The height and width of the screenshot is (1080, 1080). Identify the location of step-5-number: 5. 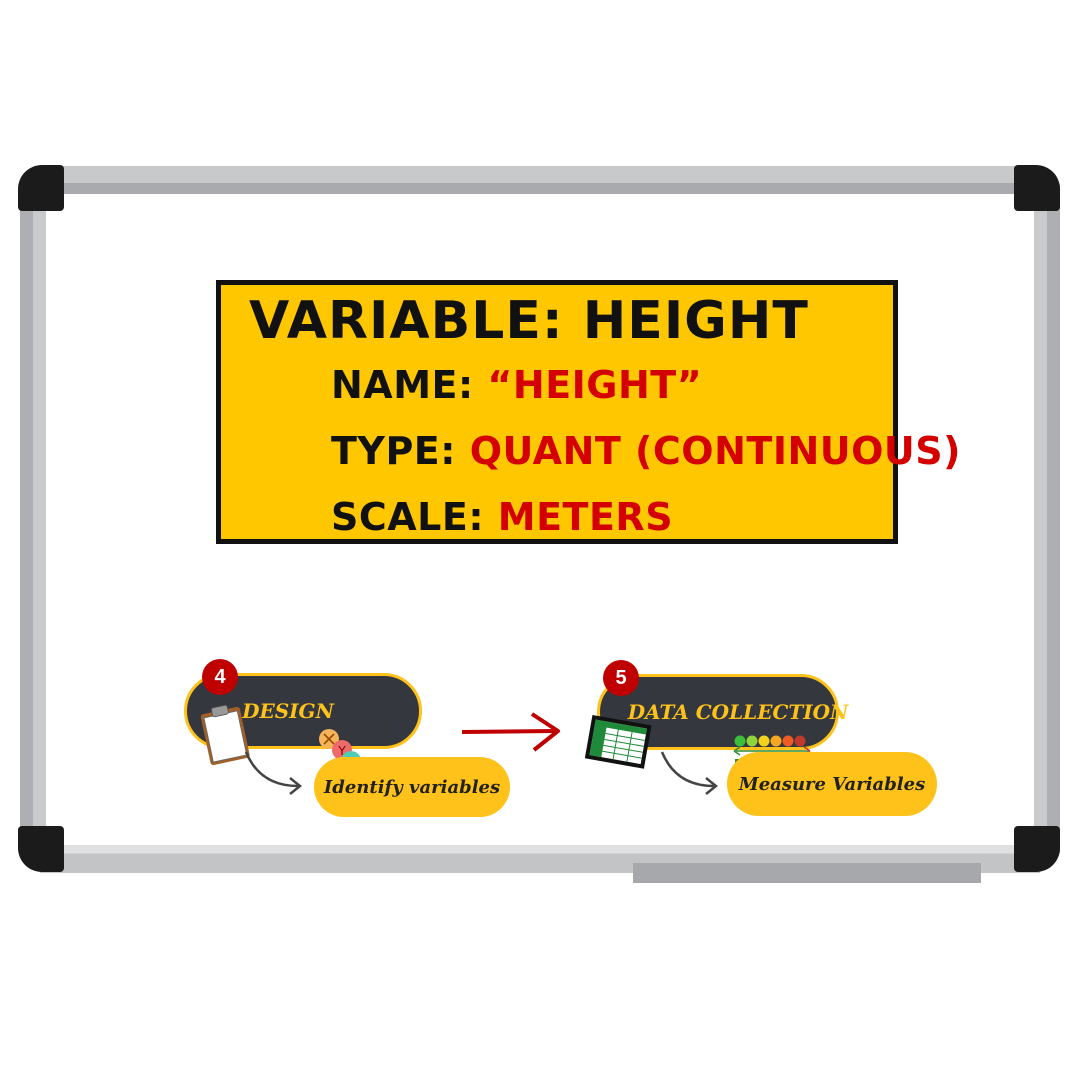
(621, 677).